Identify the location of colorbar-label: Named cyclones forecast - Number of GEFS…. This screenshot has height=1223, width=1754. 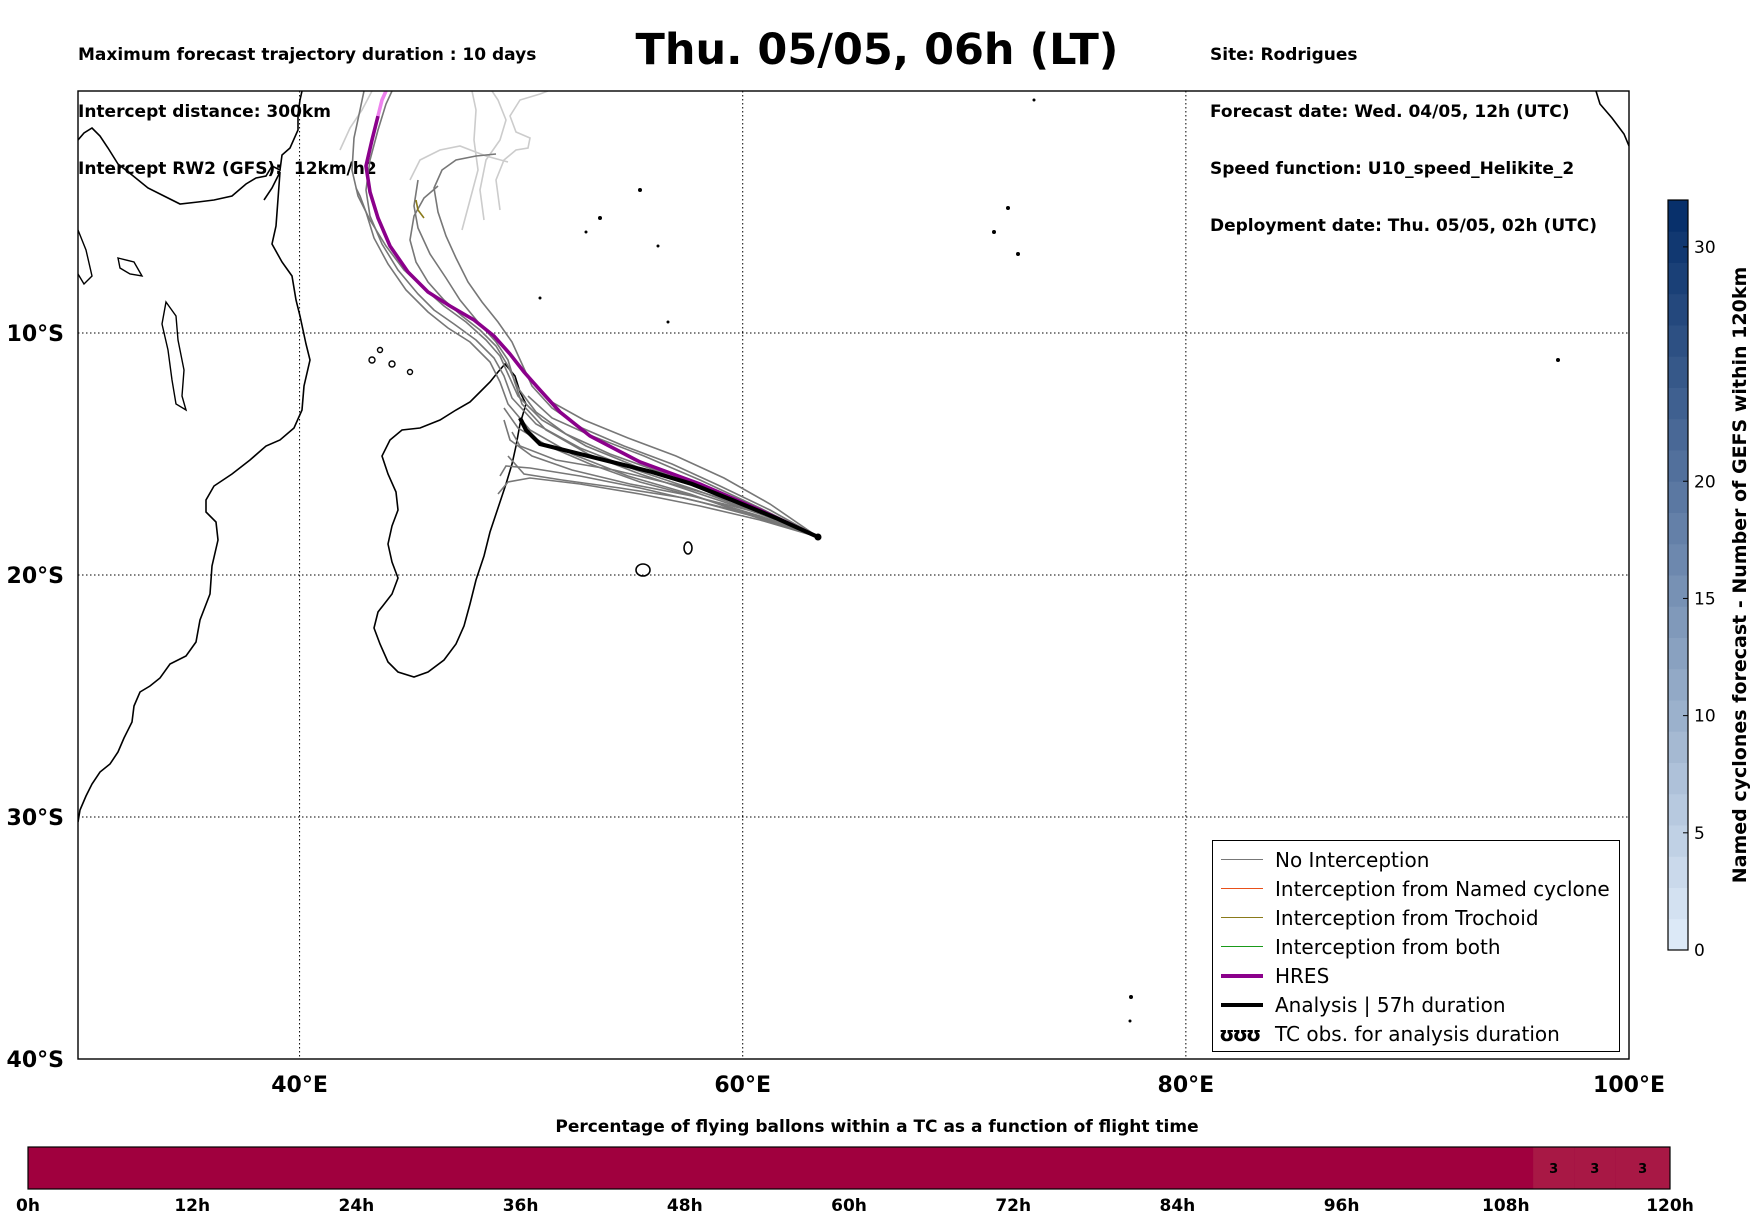
(1740, 575).